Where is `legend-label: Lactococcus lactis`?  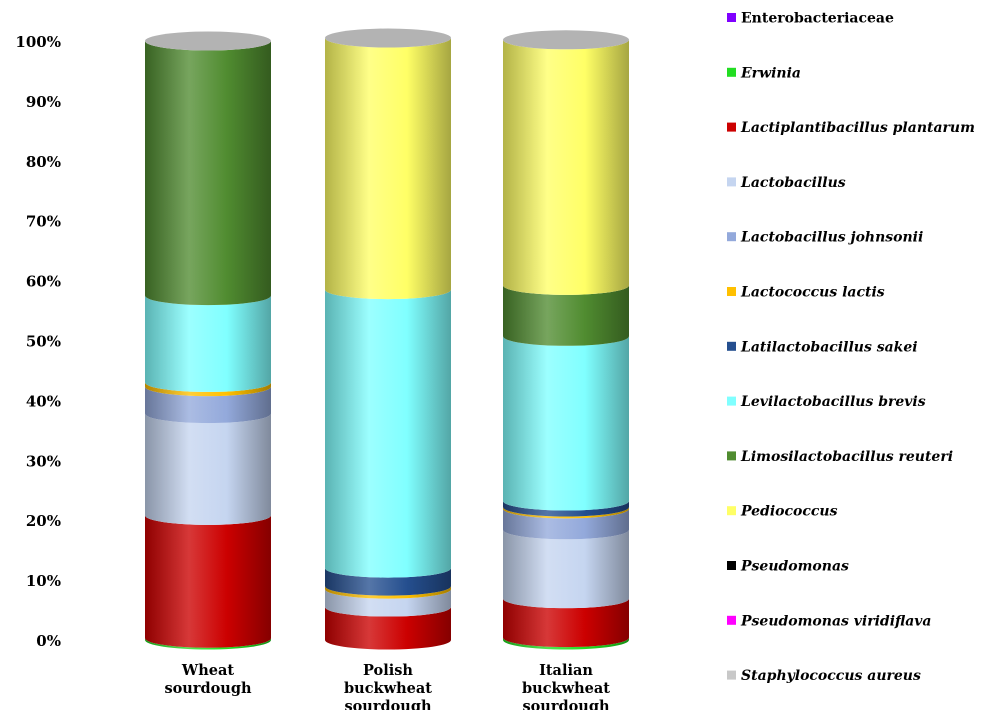 legend-label: Lactococcus lactis is located at coordinates (812, 293).